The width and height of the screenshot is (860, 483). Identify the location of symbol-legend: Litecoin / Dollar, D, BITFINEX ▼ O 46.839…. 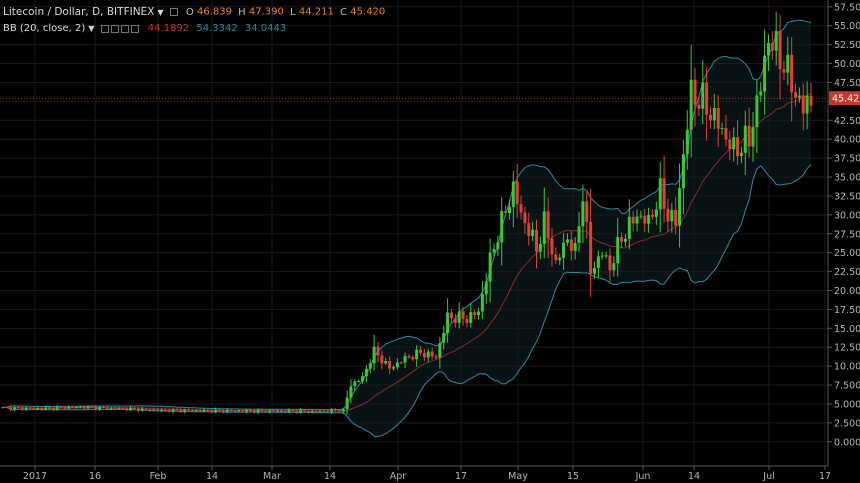
(194, 12).